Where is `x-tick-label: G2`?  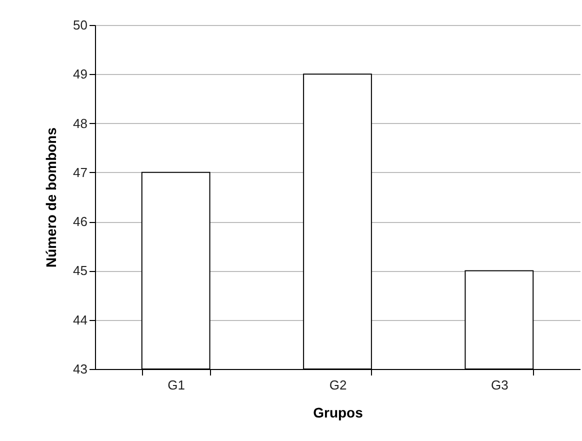
x-tick-label: G2 is located at coordinates (338, 385).